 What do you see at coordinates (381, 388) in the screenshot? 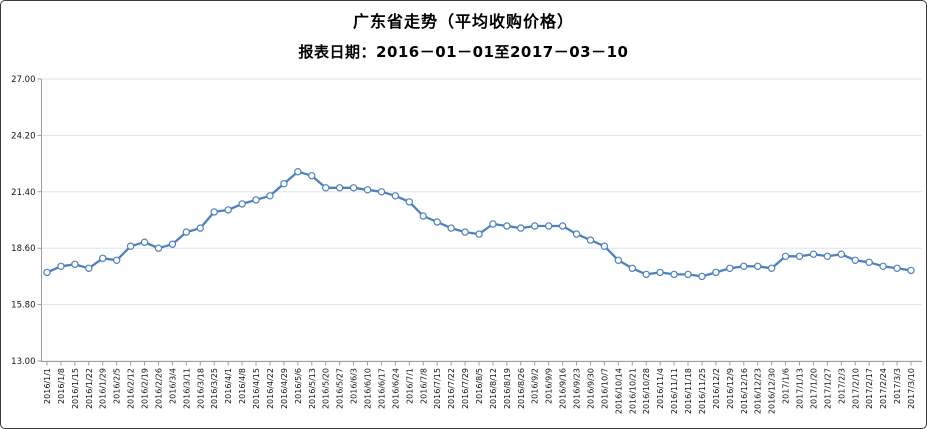
I see `x-tick-label: 2016/6/17` at bounding box center [381, 388].